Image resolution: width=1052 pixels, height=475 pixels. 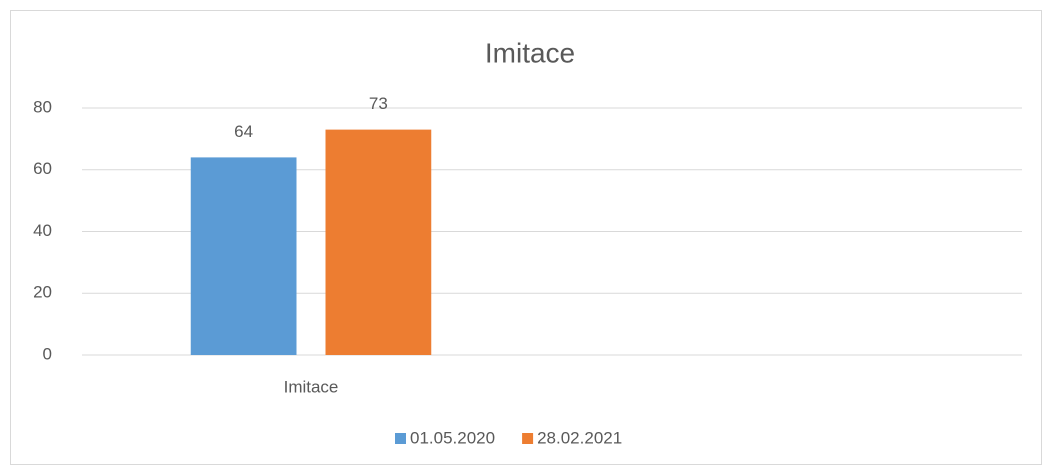 What do you see at coordinates (47, 353) in the screenshot?
I see `y-tick-label: 0` at bounding box center [47, 353].